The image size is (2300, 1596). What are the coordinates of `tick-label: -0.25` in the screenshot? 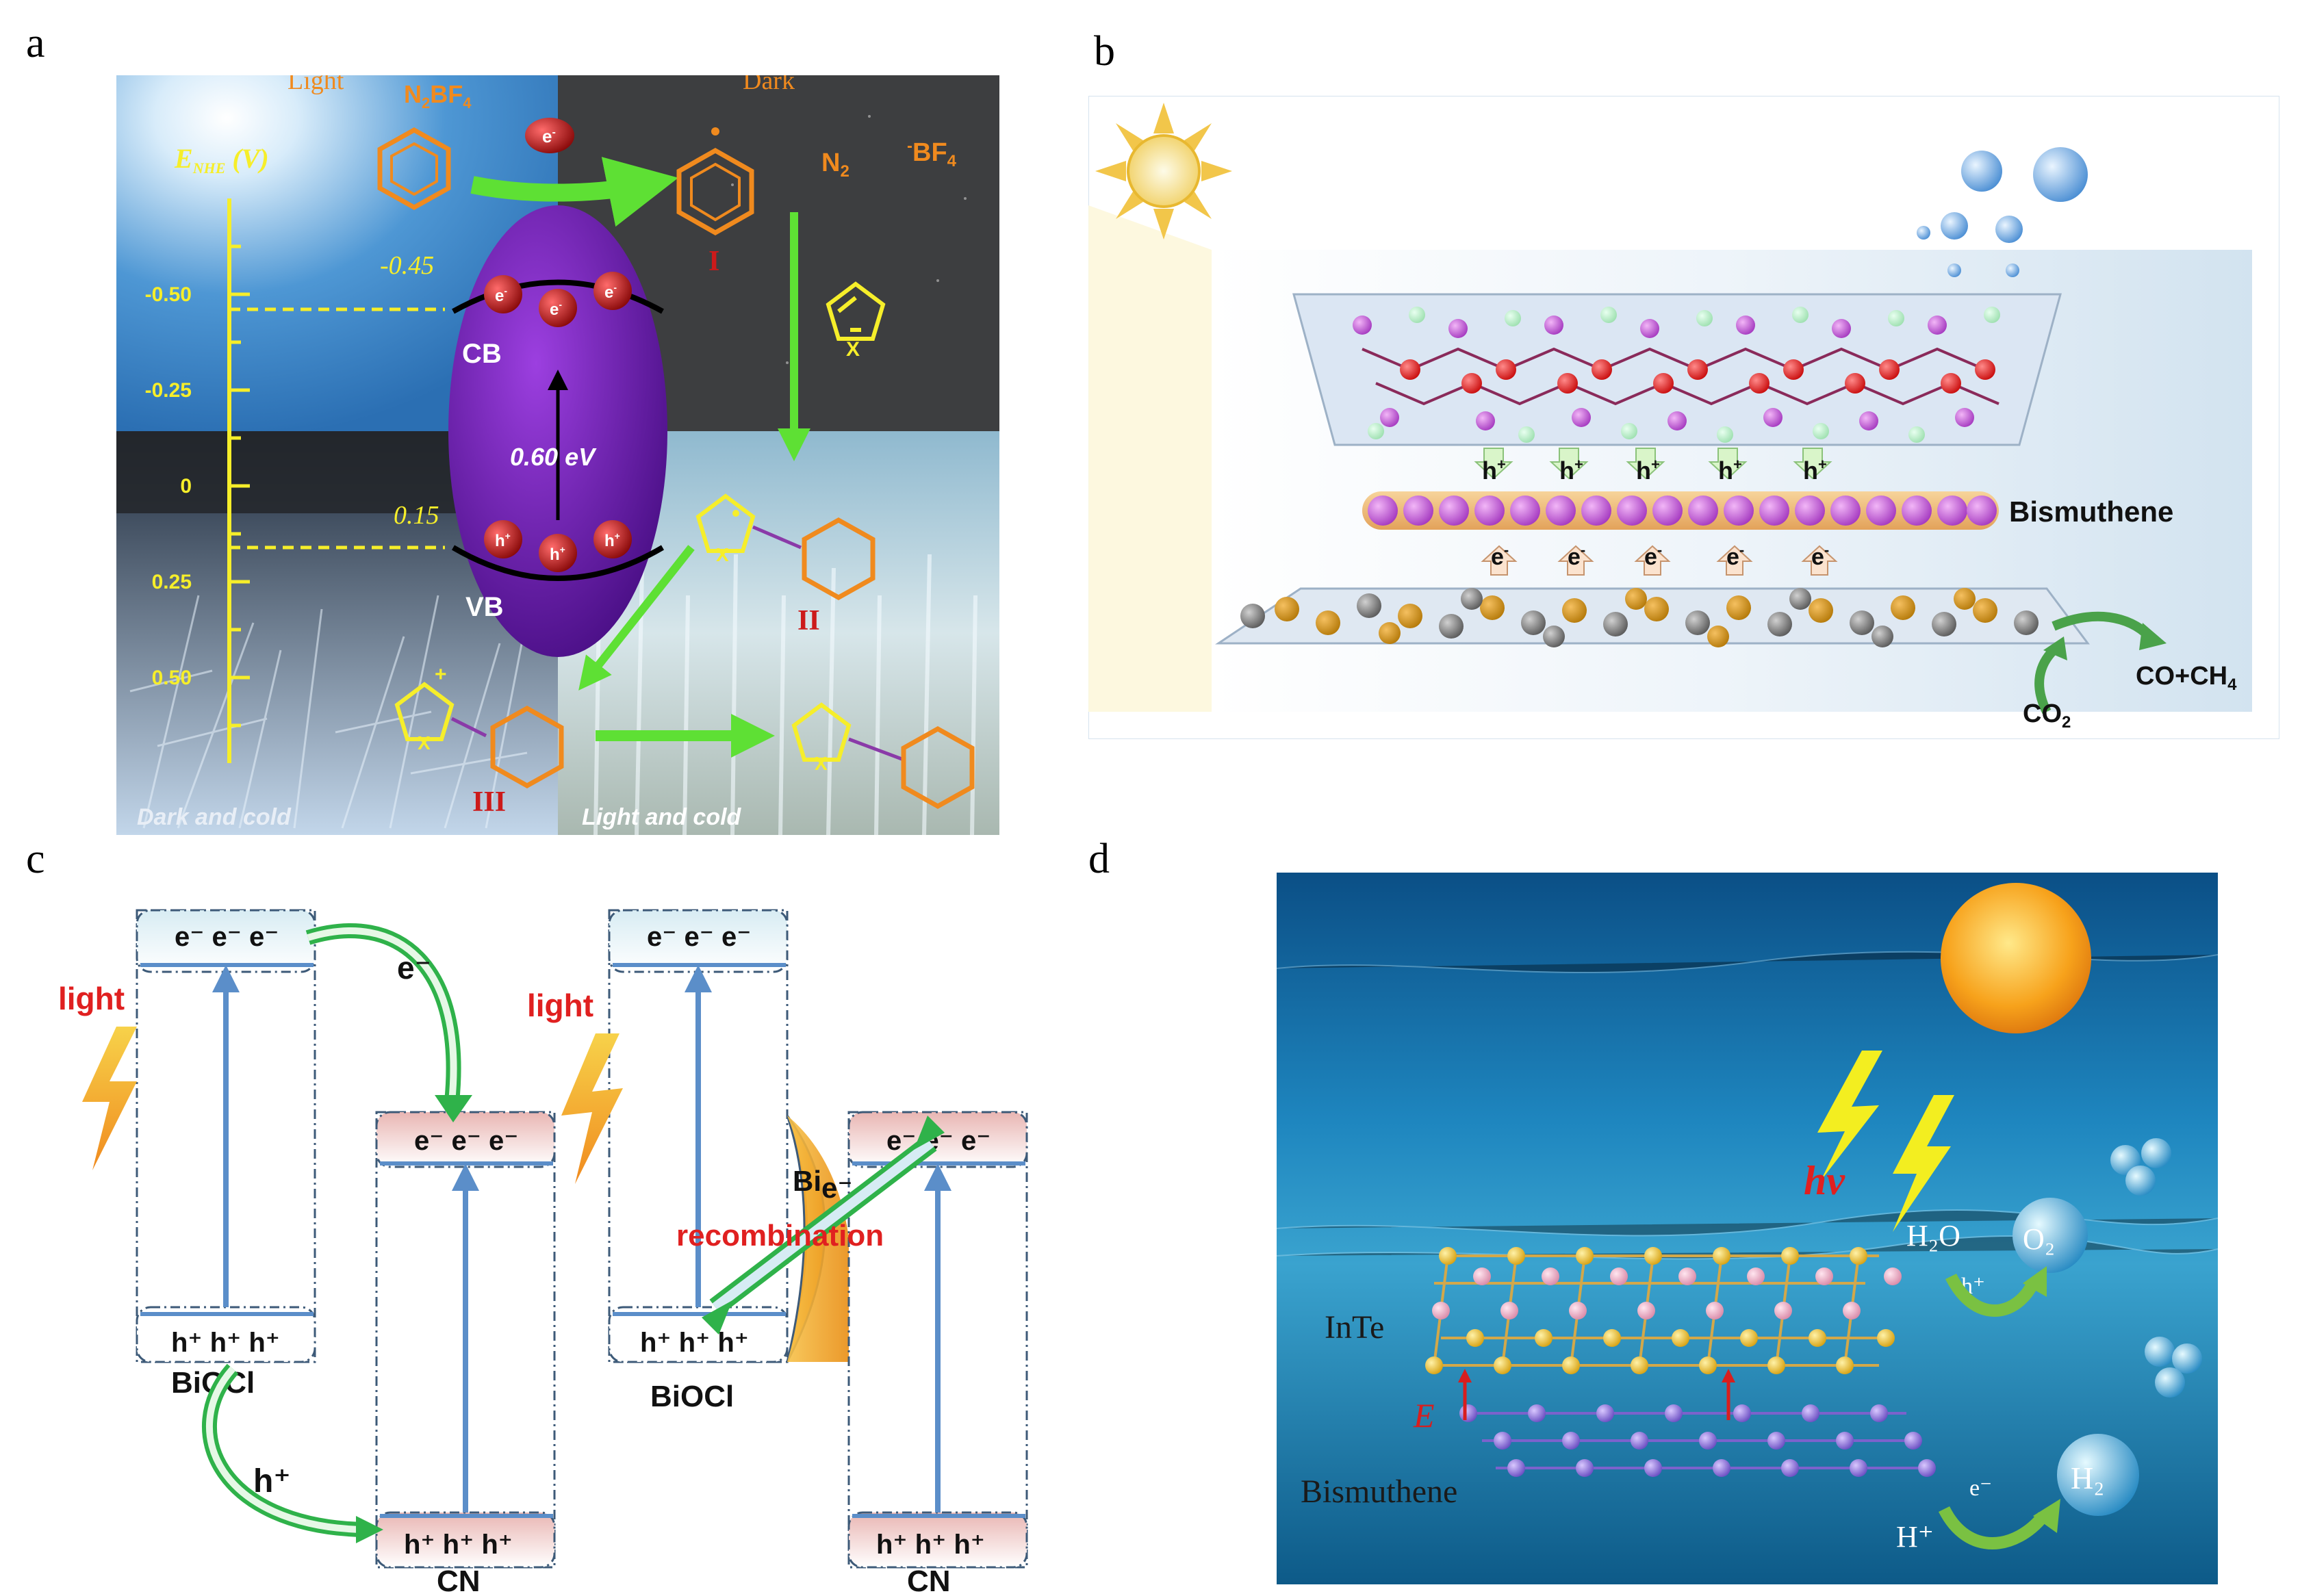 It's located at (168, 390).